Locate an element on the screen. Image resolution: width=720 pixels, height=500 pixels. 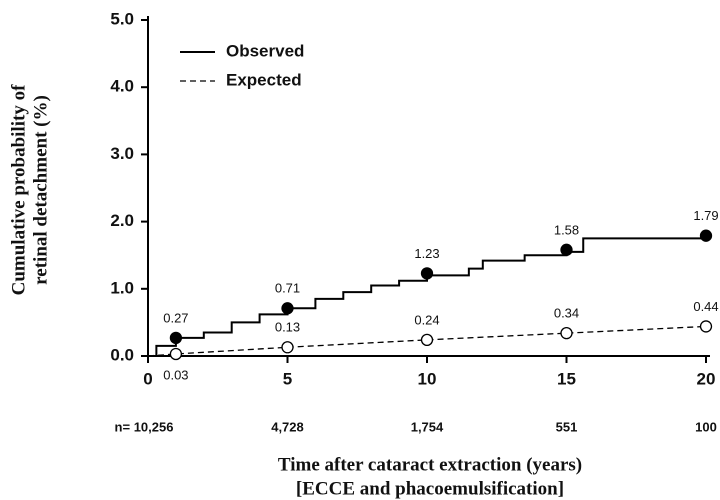
data-label: 0.24 is located at coordinates (426, 319).